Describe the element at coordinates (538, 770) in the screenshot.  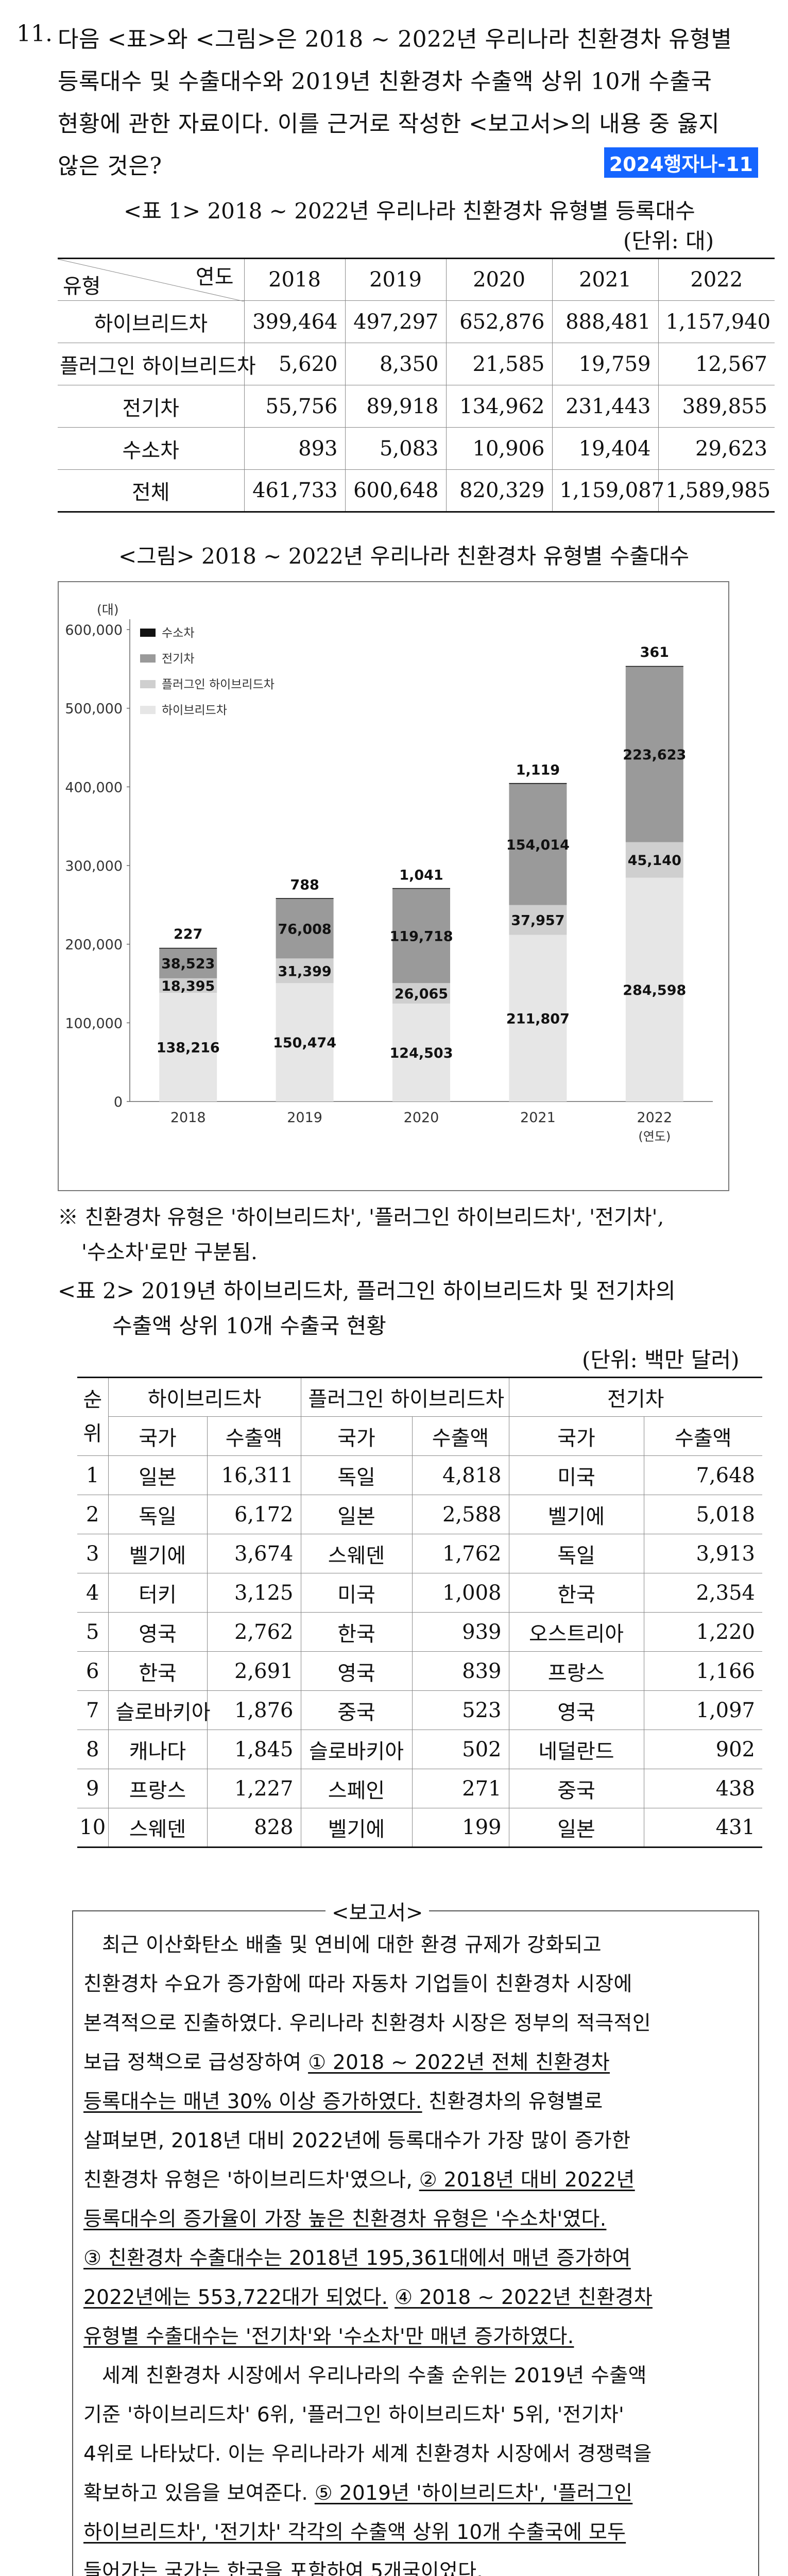
I see `data-label-hydrogen: 1,119` at that location.